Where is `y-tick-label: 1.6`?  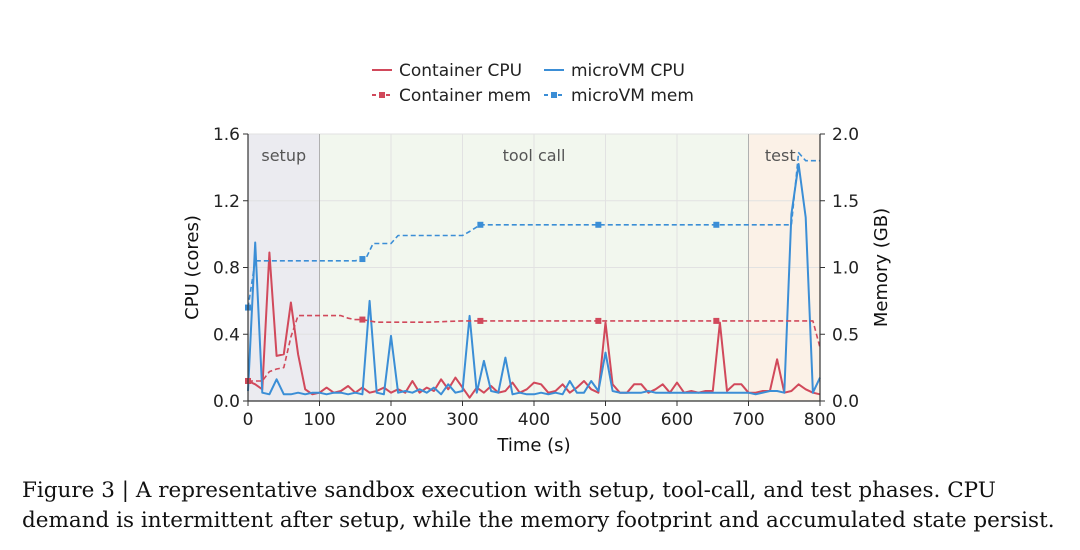 y-tick-label: 1.6 is located at coordinates (226, 135).